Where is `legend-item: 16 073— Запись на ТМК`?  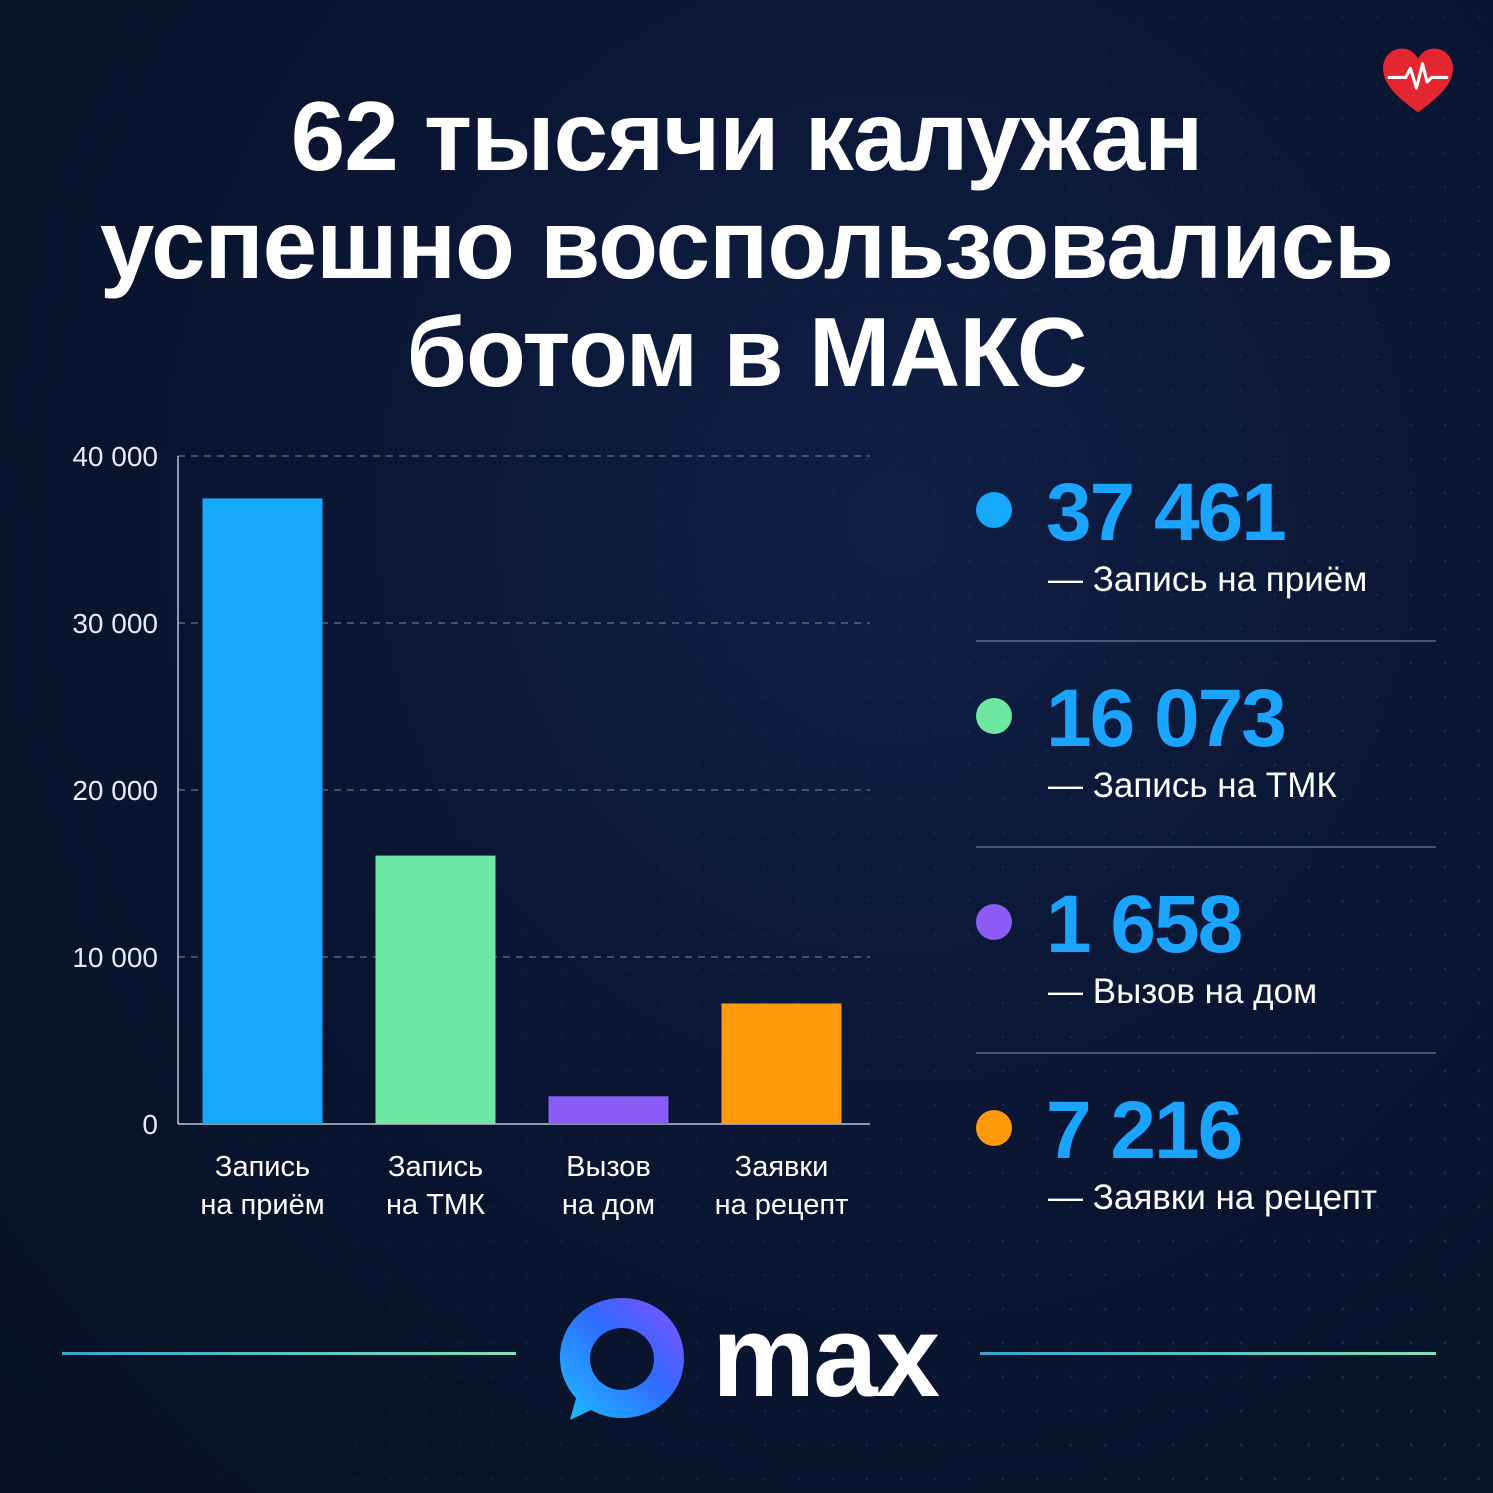
legend-item: 16 073— Запись на ТМК is located at coordinates (1205, 771).